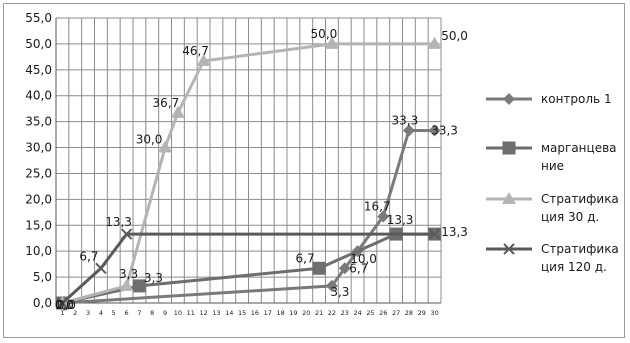 The height and width of the screenshot is (343, 630). What do you see at coordinates (195, 51) in the screenshot?
I see `data-label: 46,7` at bounding box center [195, 51].